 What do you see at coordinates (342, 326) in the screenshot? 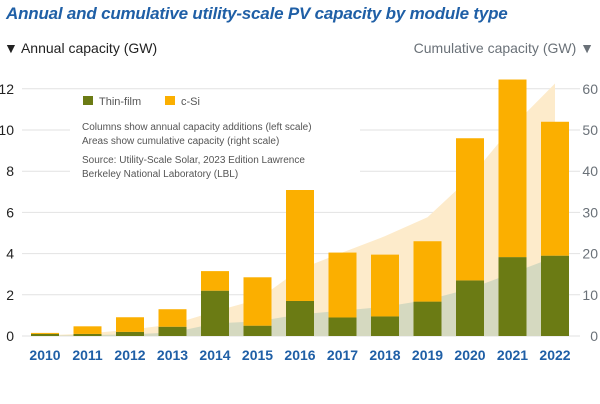
I see `bar-thin-film-2017` at bounding box center [342, 326].